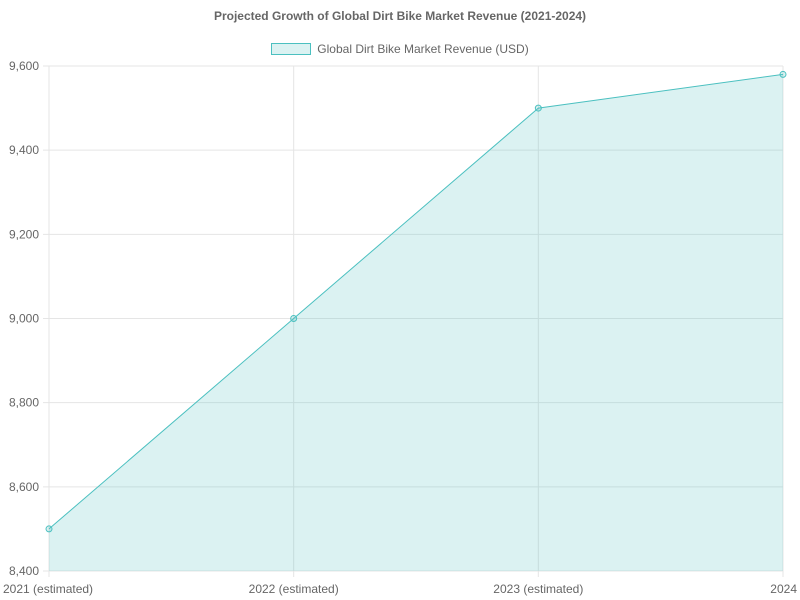 The width and height of the screenshot is (800, 600). I want to click on x-tick-label: 2023 (estimated), so click(538, 589).